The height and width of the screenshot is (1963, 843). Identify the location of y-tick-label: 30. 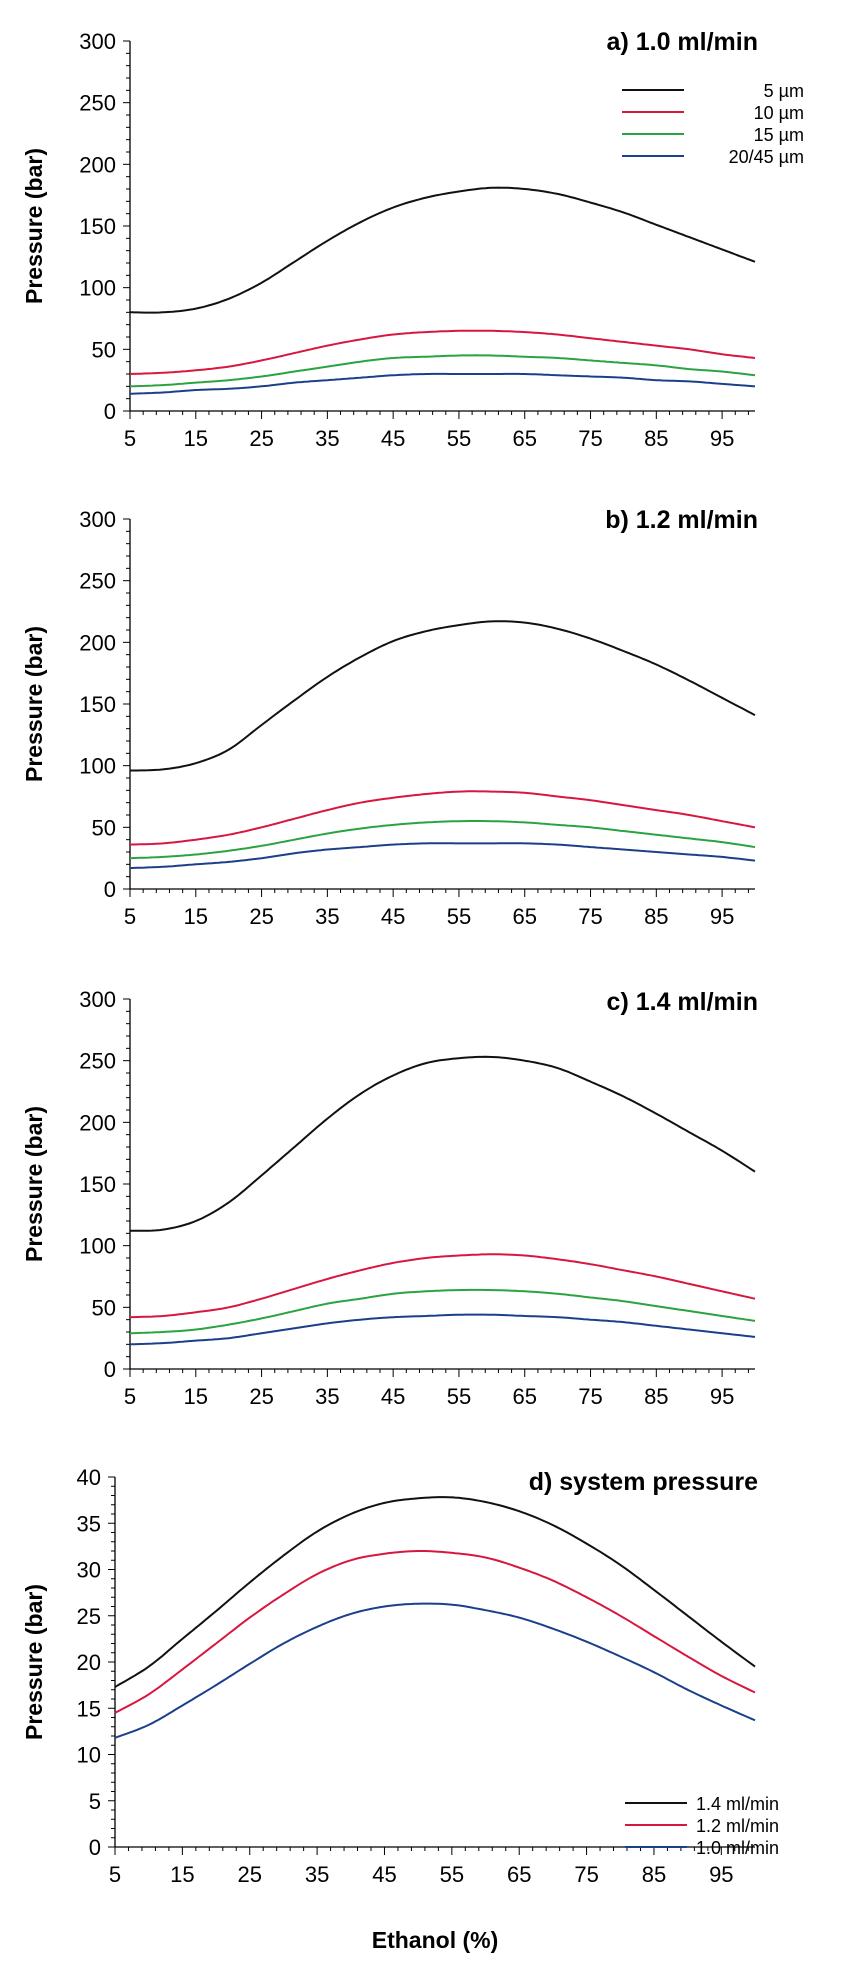
(89, 1570).